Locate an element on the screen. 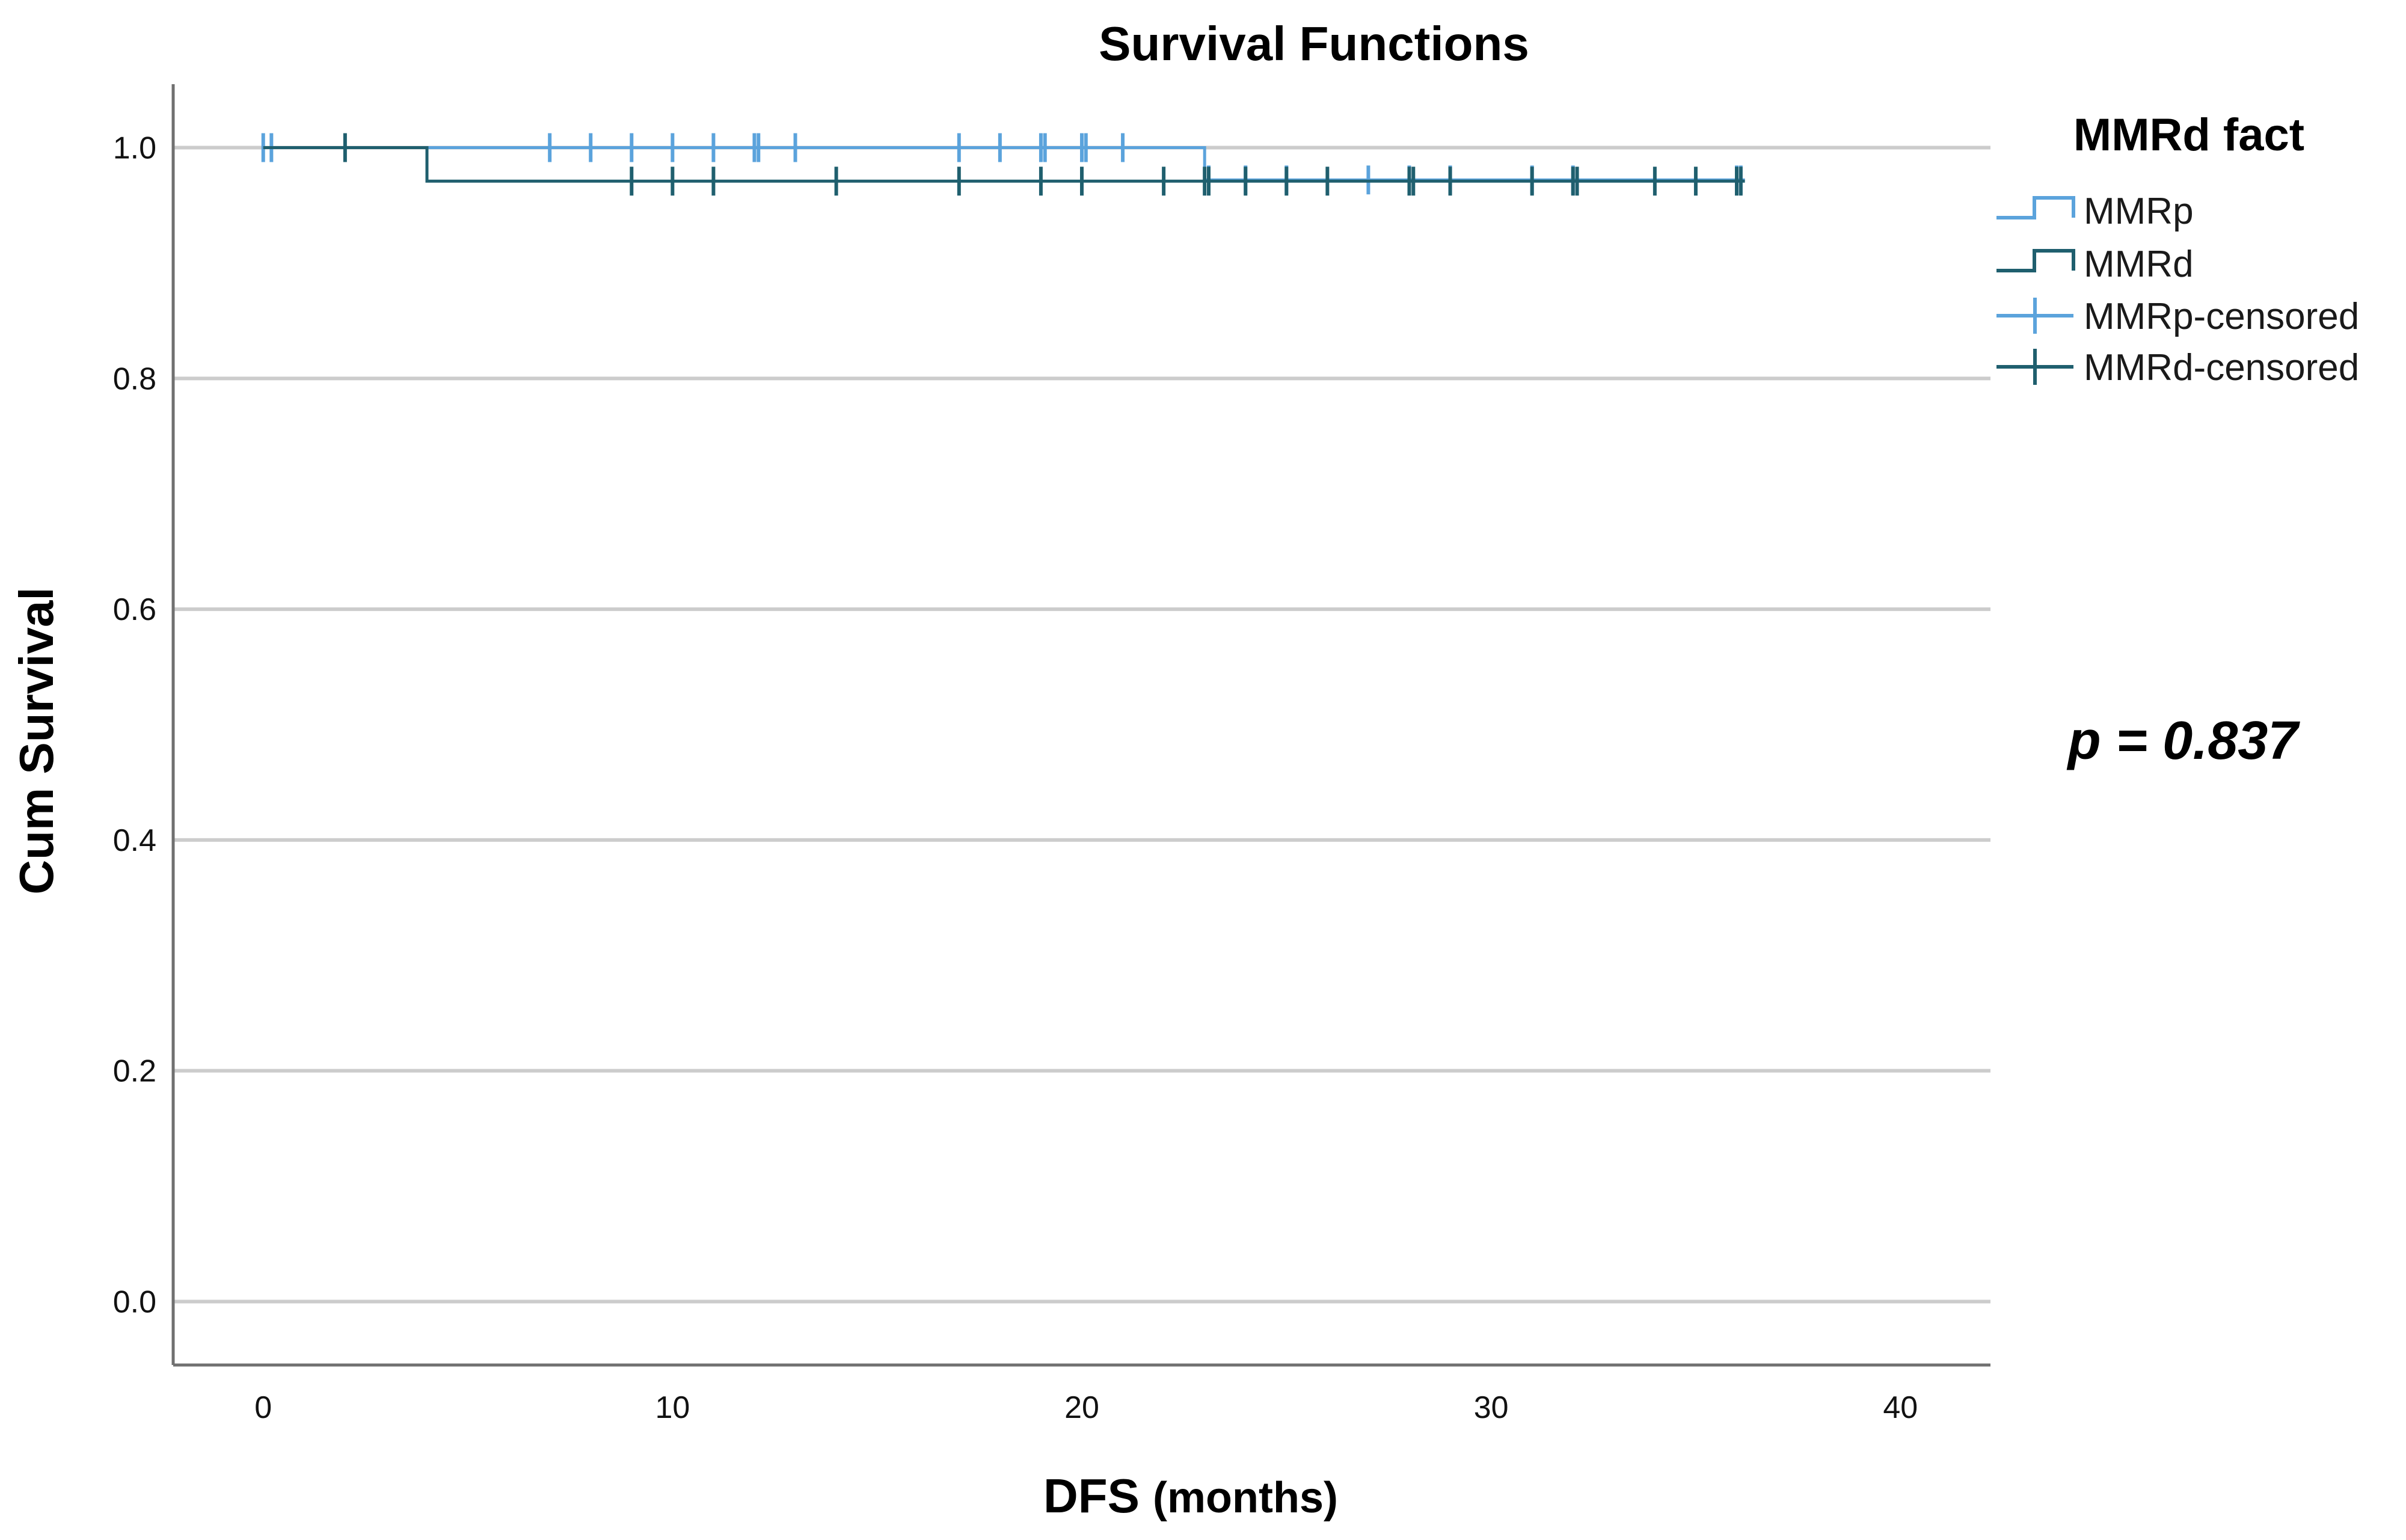 The width and height of the screenshot is (2406, 1540). series-mmrd is located at coordinates (1004, 164).